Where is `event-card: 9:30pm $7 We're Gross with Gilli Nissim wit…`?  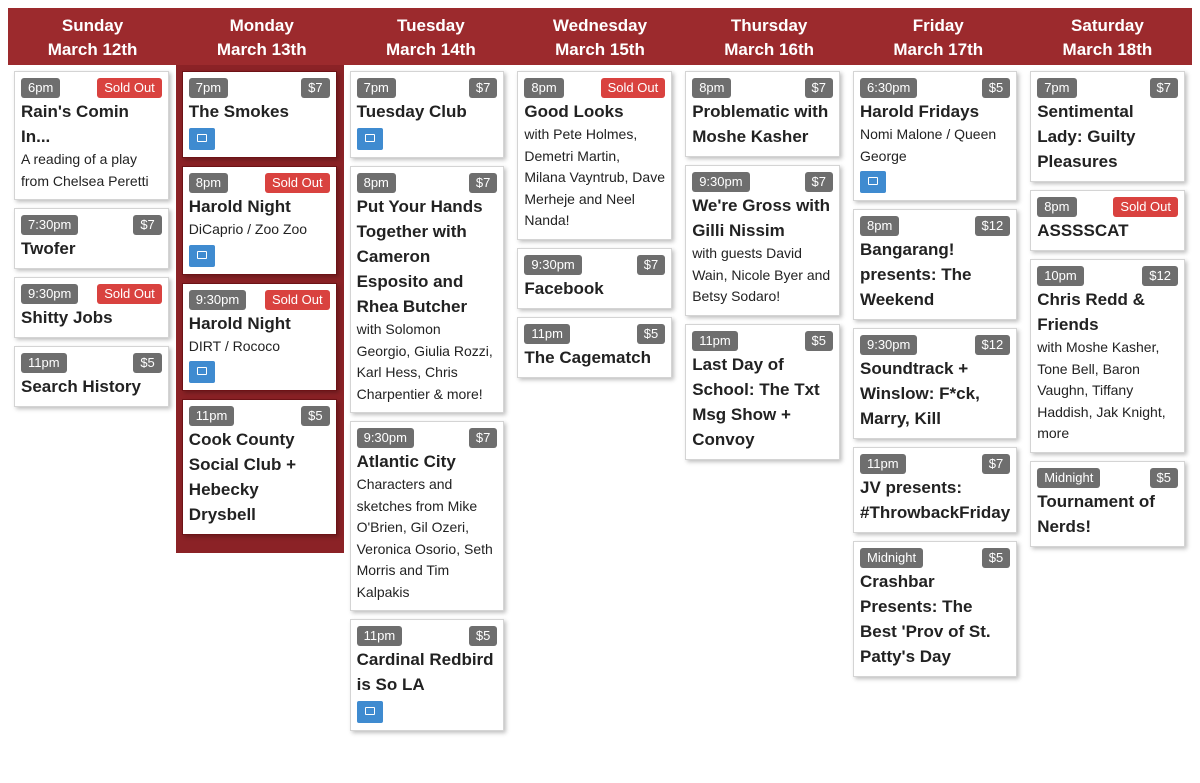
event-card: 9:30pm $7 We're Gross with Gilli Nissim wit… is located at coordinates (762, 240).